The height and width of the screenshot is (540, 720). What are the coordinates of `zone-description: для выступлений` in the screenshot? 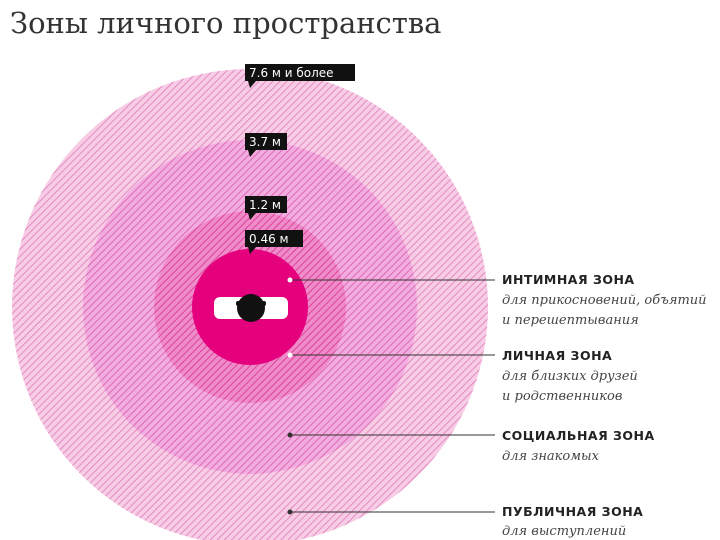 It's located at (564, 531).